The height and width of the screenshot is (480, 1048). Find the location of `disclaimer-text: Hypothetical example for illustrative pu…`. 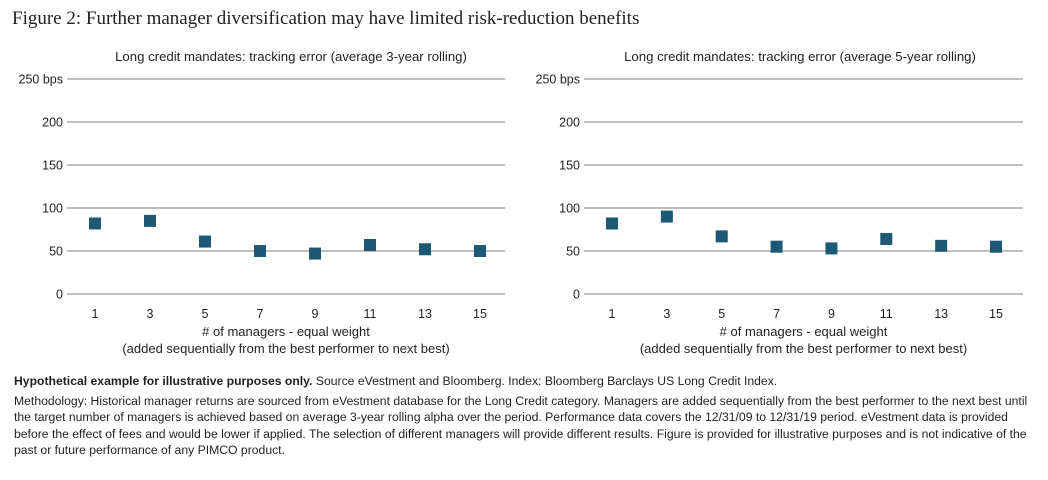

disclaimer-text: Hypothetical example for illustrative pu… is located at coordinates (163, 381).